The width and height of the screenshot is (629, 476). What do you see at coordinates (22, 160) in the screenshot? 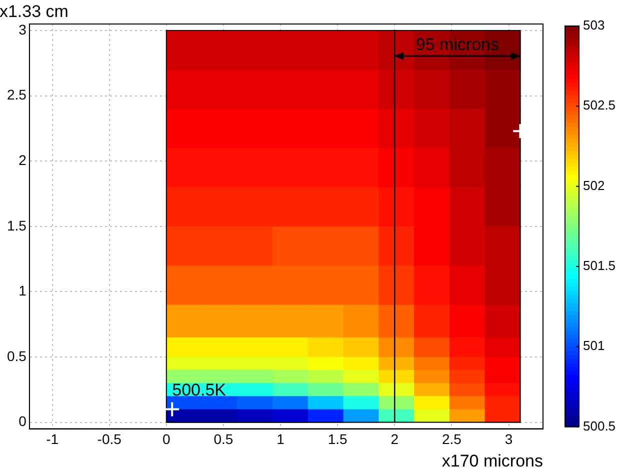
I see `y-tick-label: 2` at bounding box center [22, 160].